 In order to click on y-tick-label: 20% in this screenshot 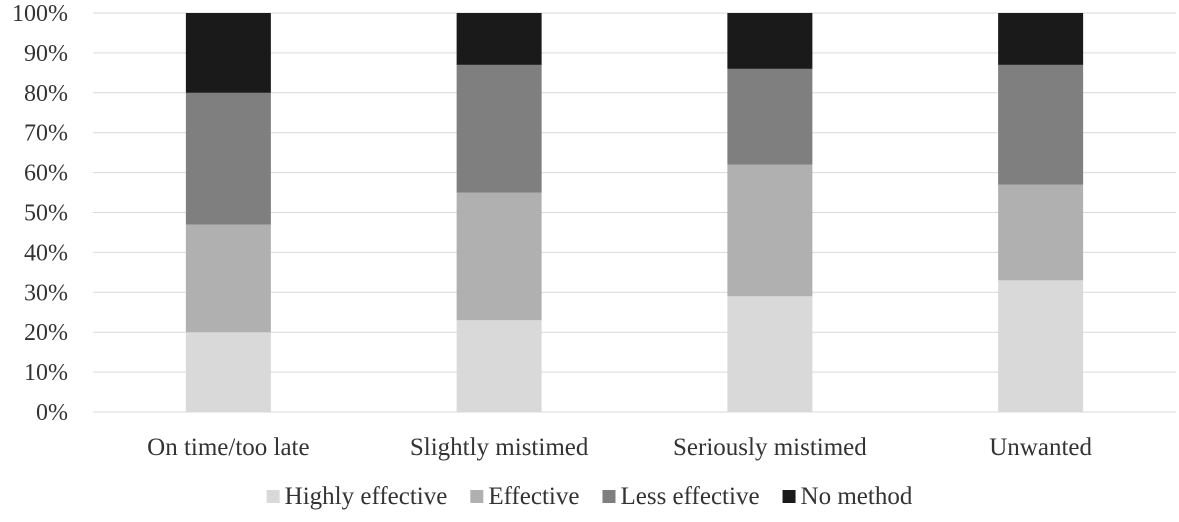, I will do `click(46, 333)`.